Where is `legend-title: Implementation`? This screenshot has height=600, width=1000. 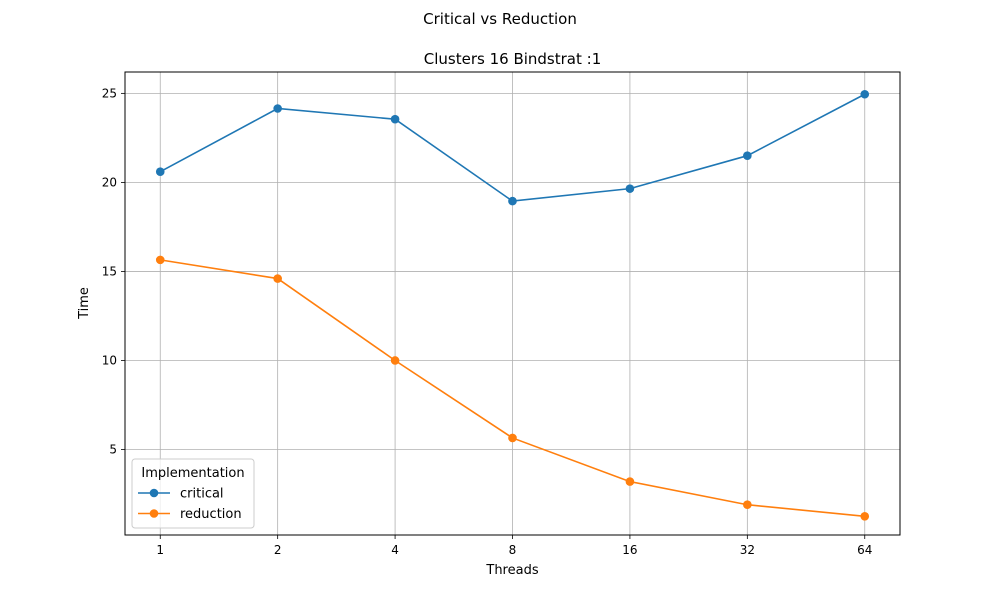
legend-title: Implementation is located at coordinates (192, 473).